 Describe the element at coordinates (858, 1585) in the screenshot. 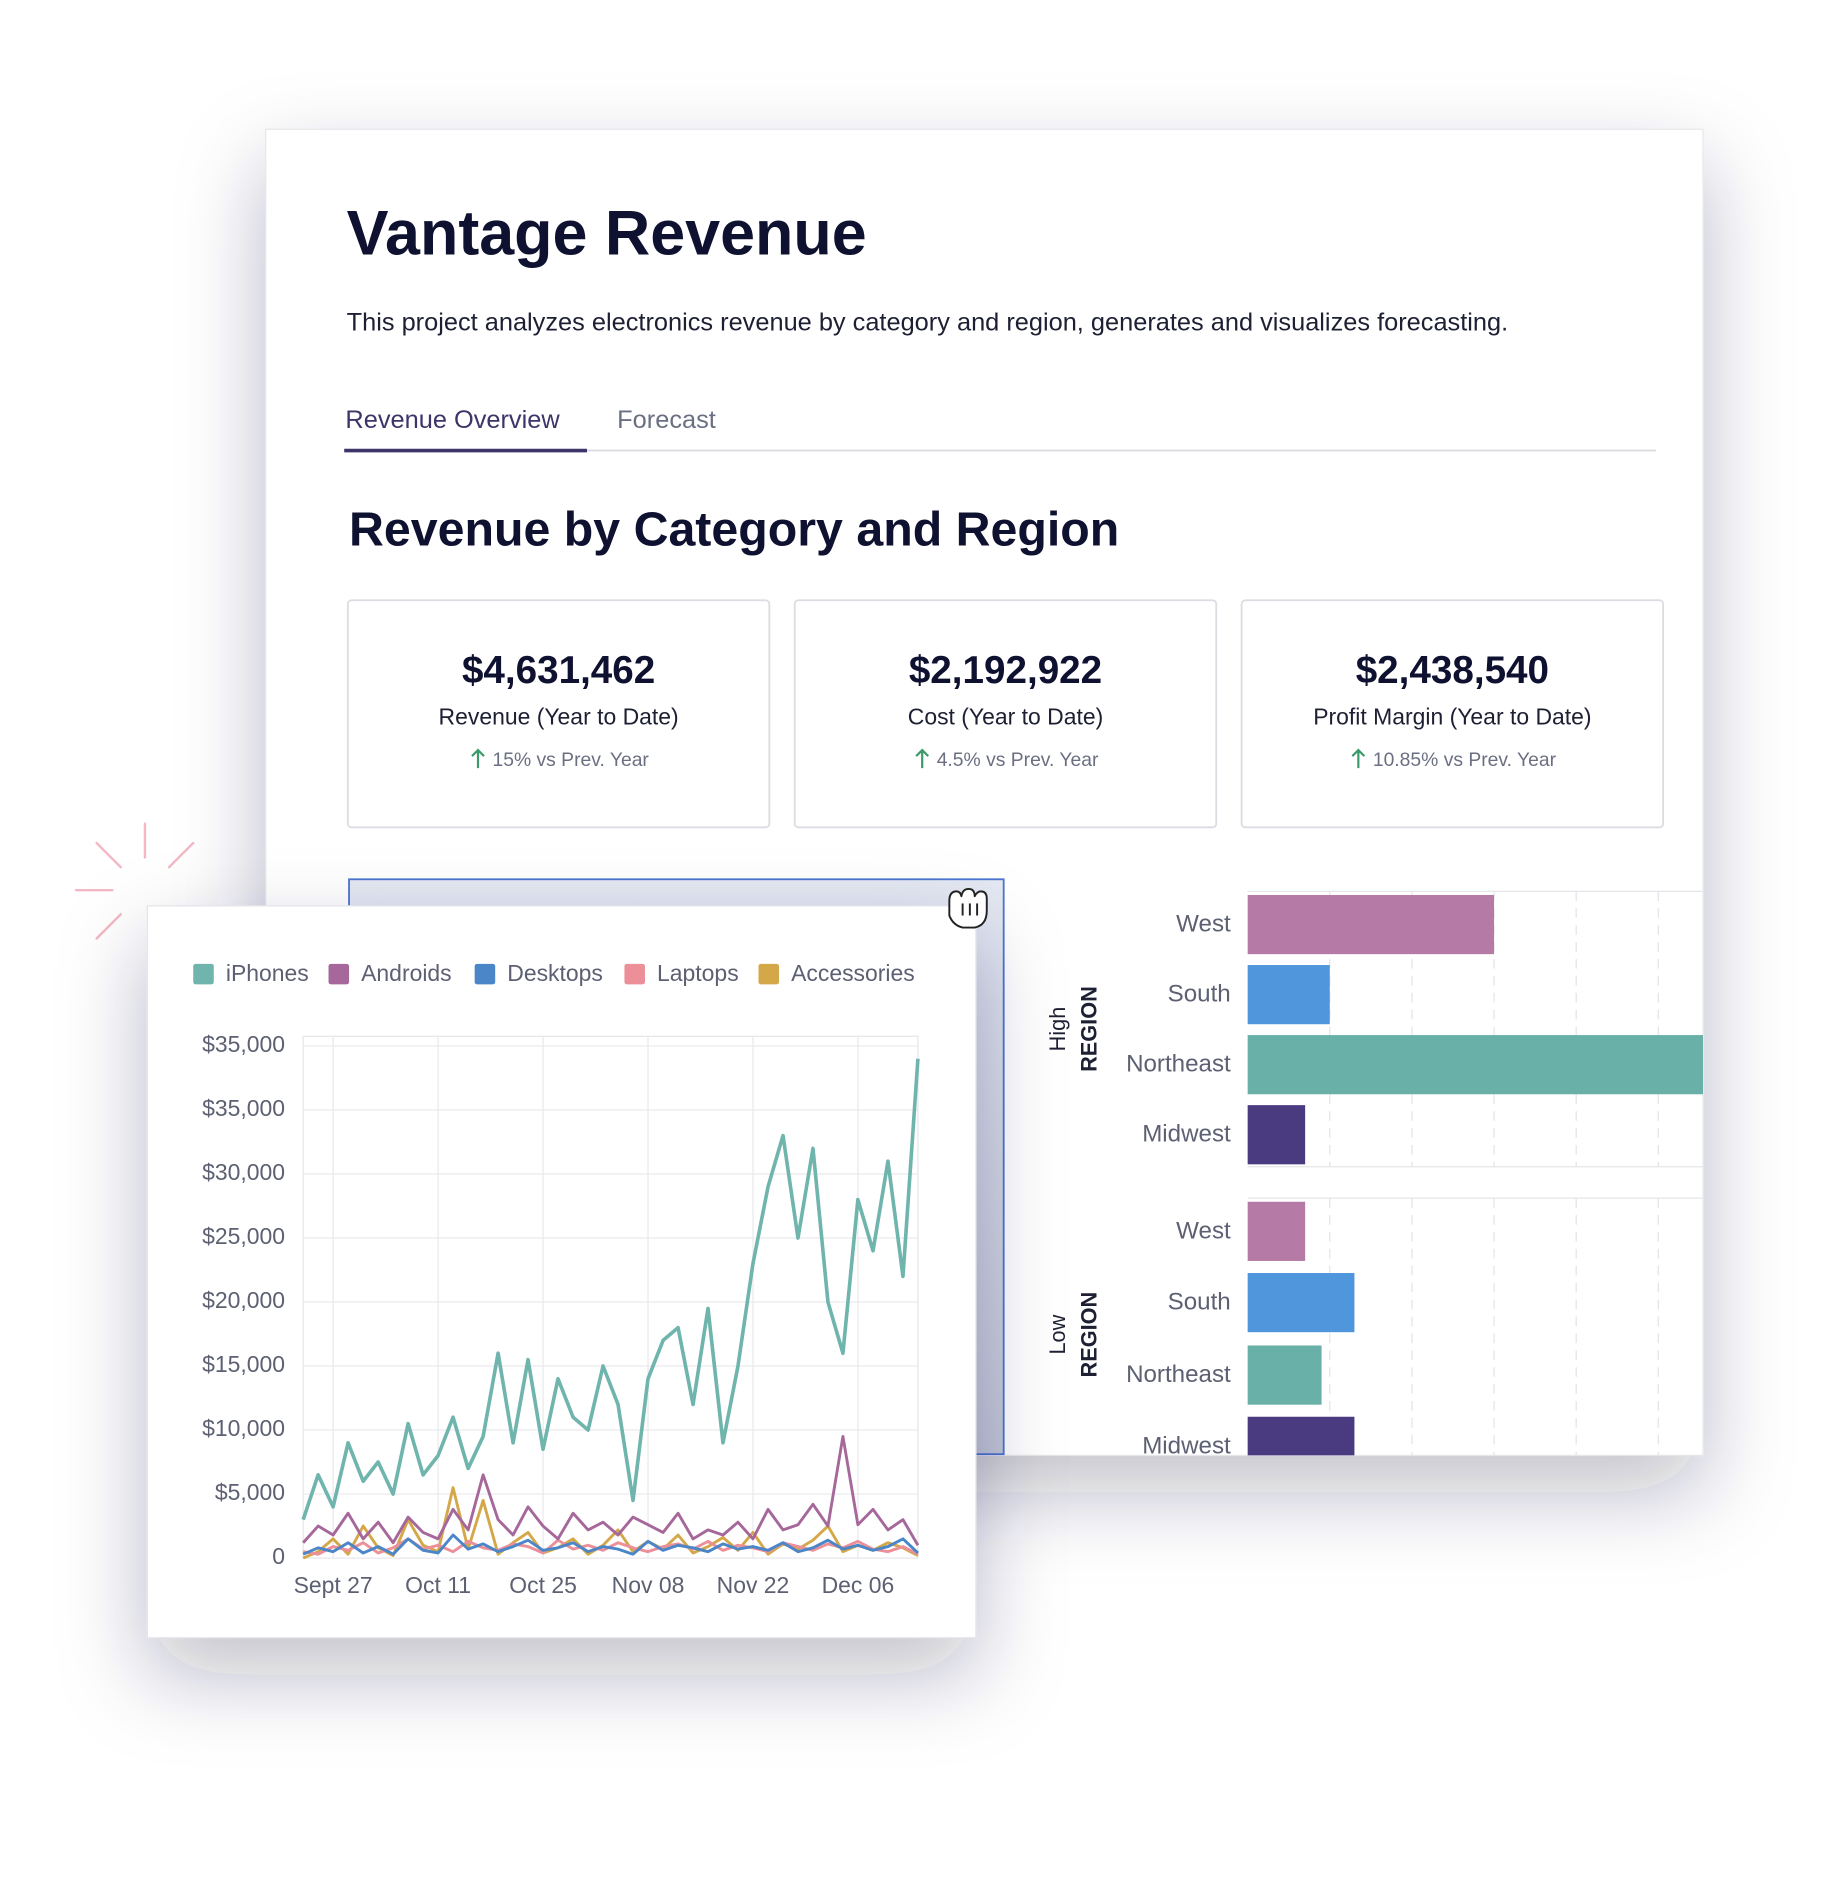

I see `x-tick-label: Dec 06` at that location.